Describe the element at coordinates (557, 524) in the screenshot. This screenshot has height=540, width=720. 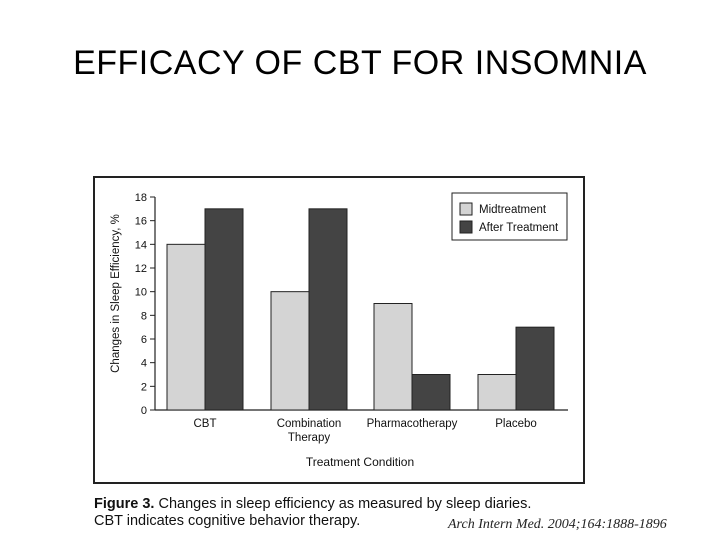
I see `citation: Arch Intern Med. 2004;164:1888-1896` at that location.